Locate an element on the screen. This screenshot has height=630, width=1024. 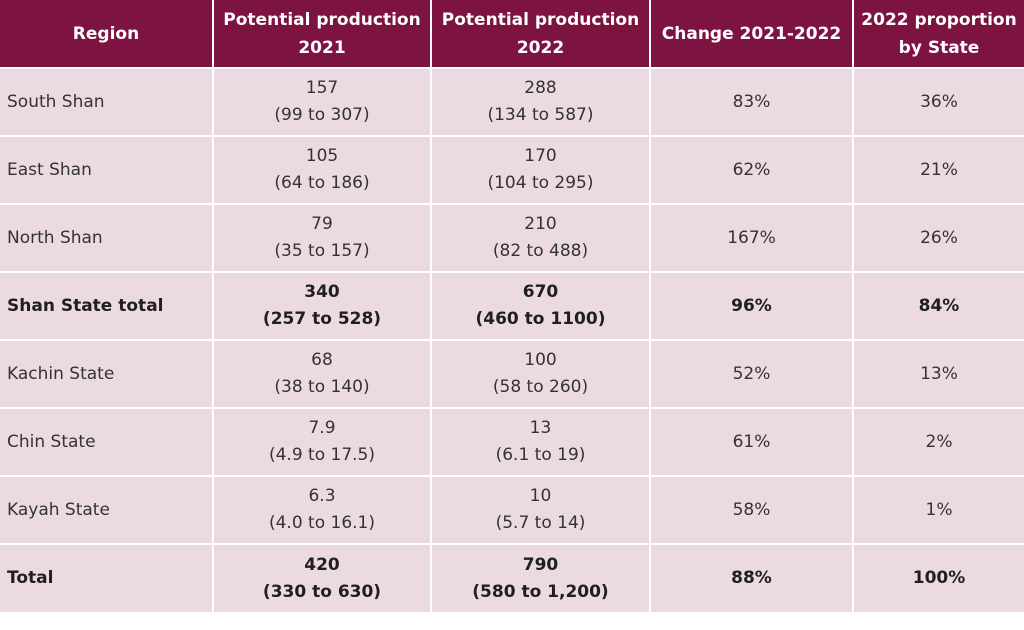
production-2021-value: 157 is located at coordinates (322, 88).